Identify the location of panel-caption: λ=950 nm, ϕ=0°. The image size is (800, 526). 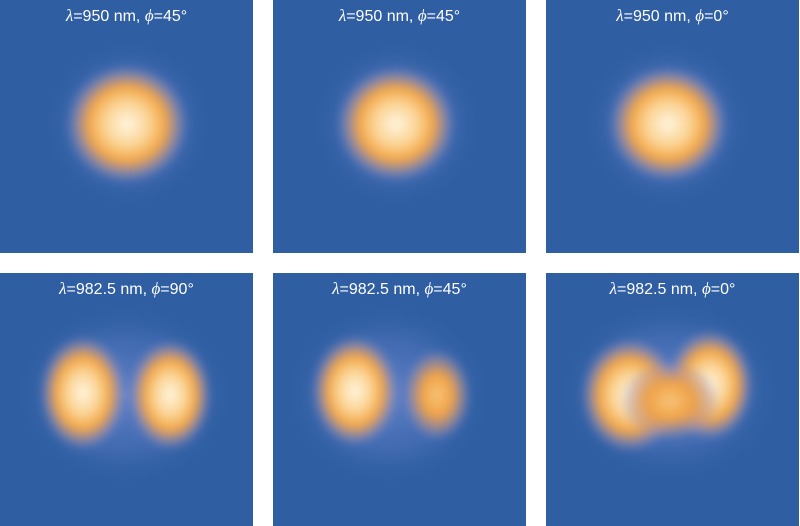
(672, 15).